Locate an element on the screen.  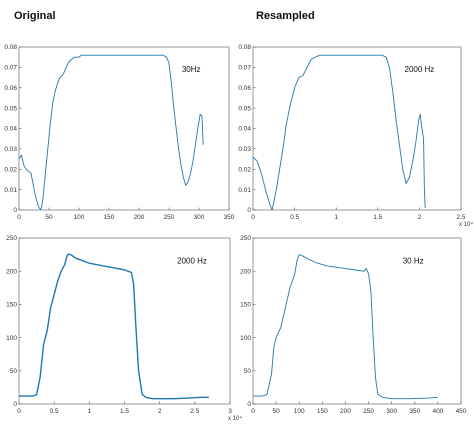
x-tick-label: 400 is located at coordinates (437, 411).